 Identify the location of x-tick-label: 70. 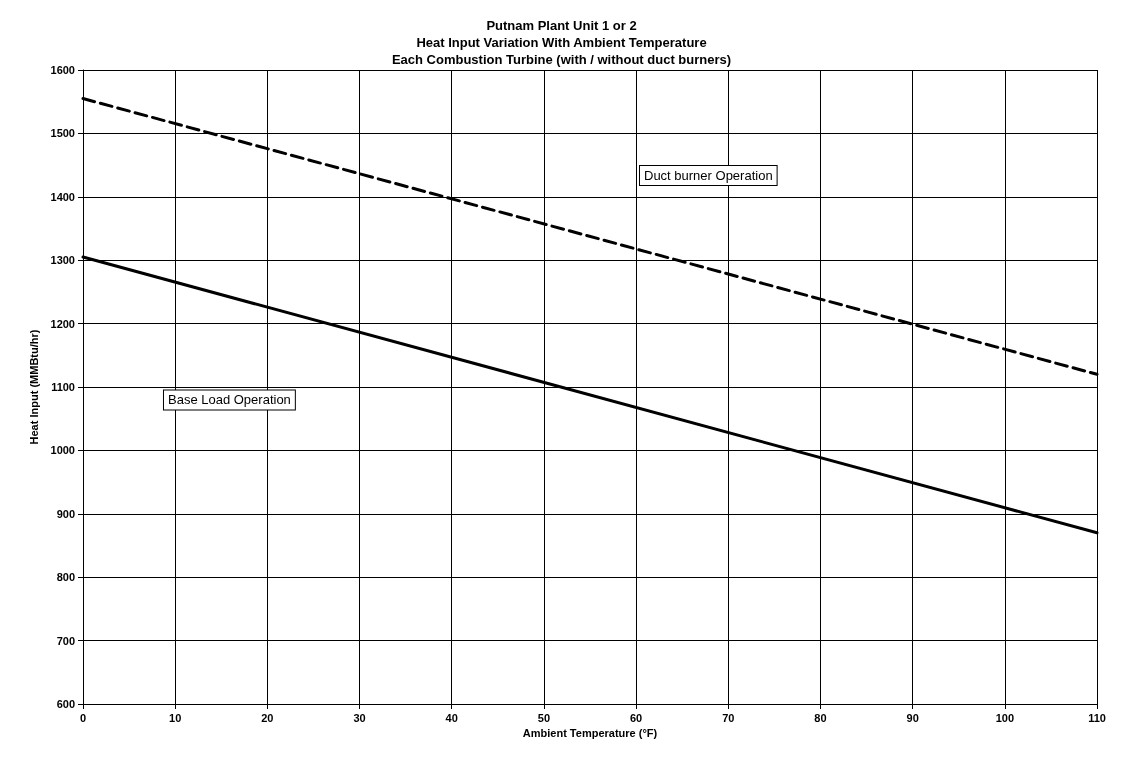
(728, 717).